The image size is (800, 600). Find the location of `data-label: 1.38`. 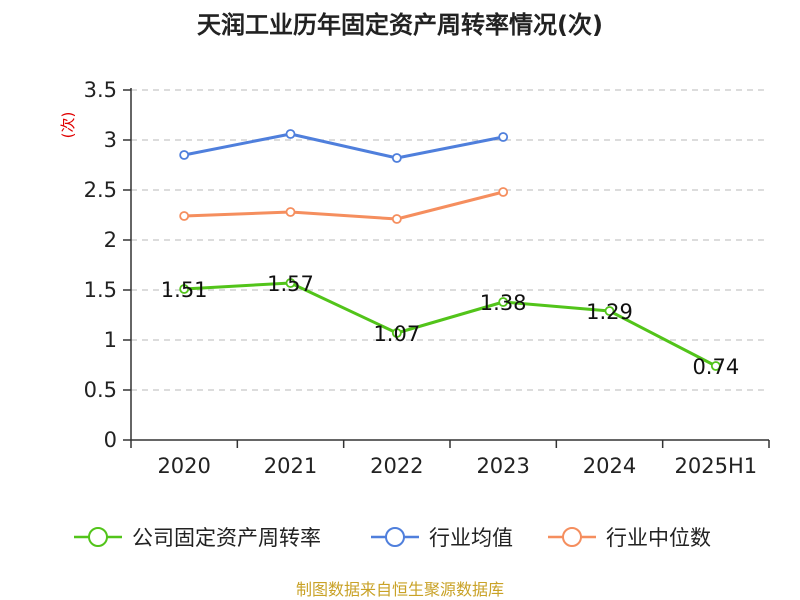

data-label: 1.38 is located at coordinates (503, 303).